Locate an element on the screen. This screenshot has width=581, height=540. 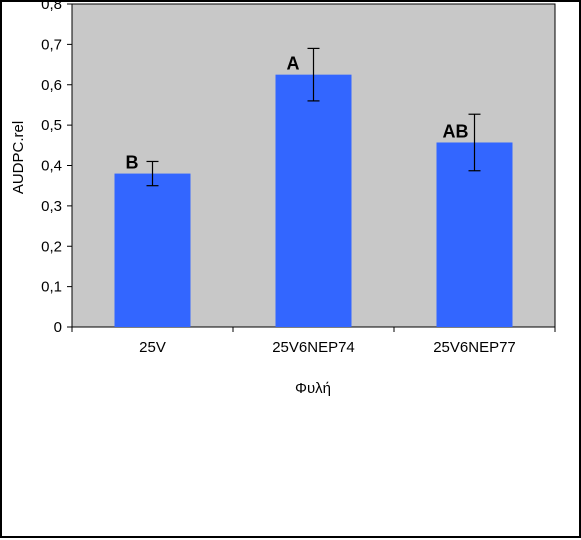
y-tick-label-8: 0,8 is located at coordinates (51, 7).